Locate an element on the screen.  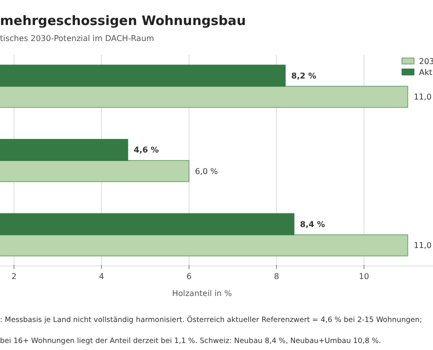
x-tick-label: 2 is located at coordinates (14, 276).